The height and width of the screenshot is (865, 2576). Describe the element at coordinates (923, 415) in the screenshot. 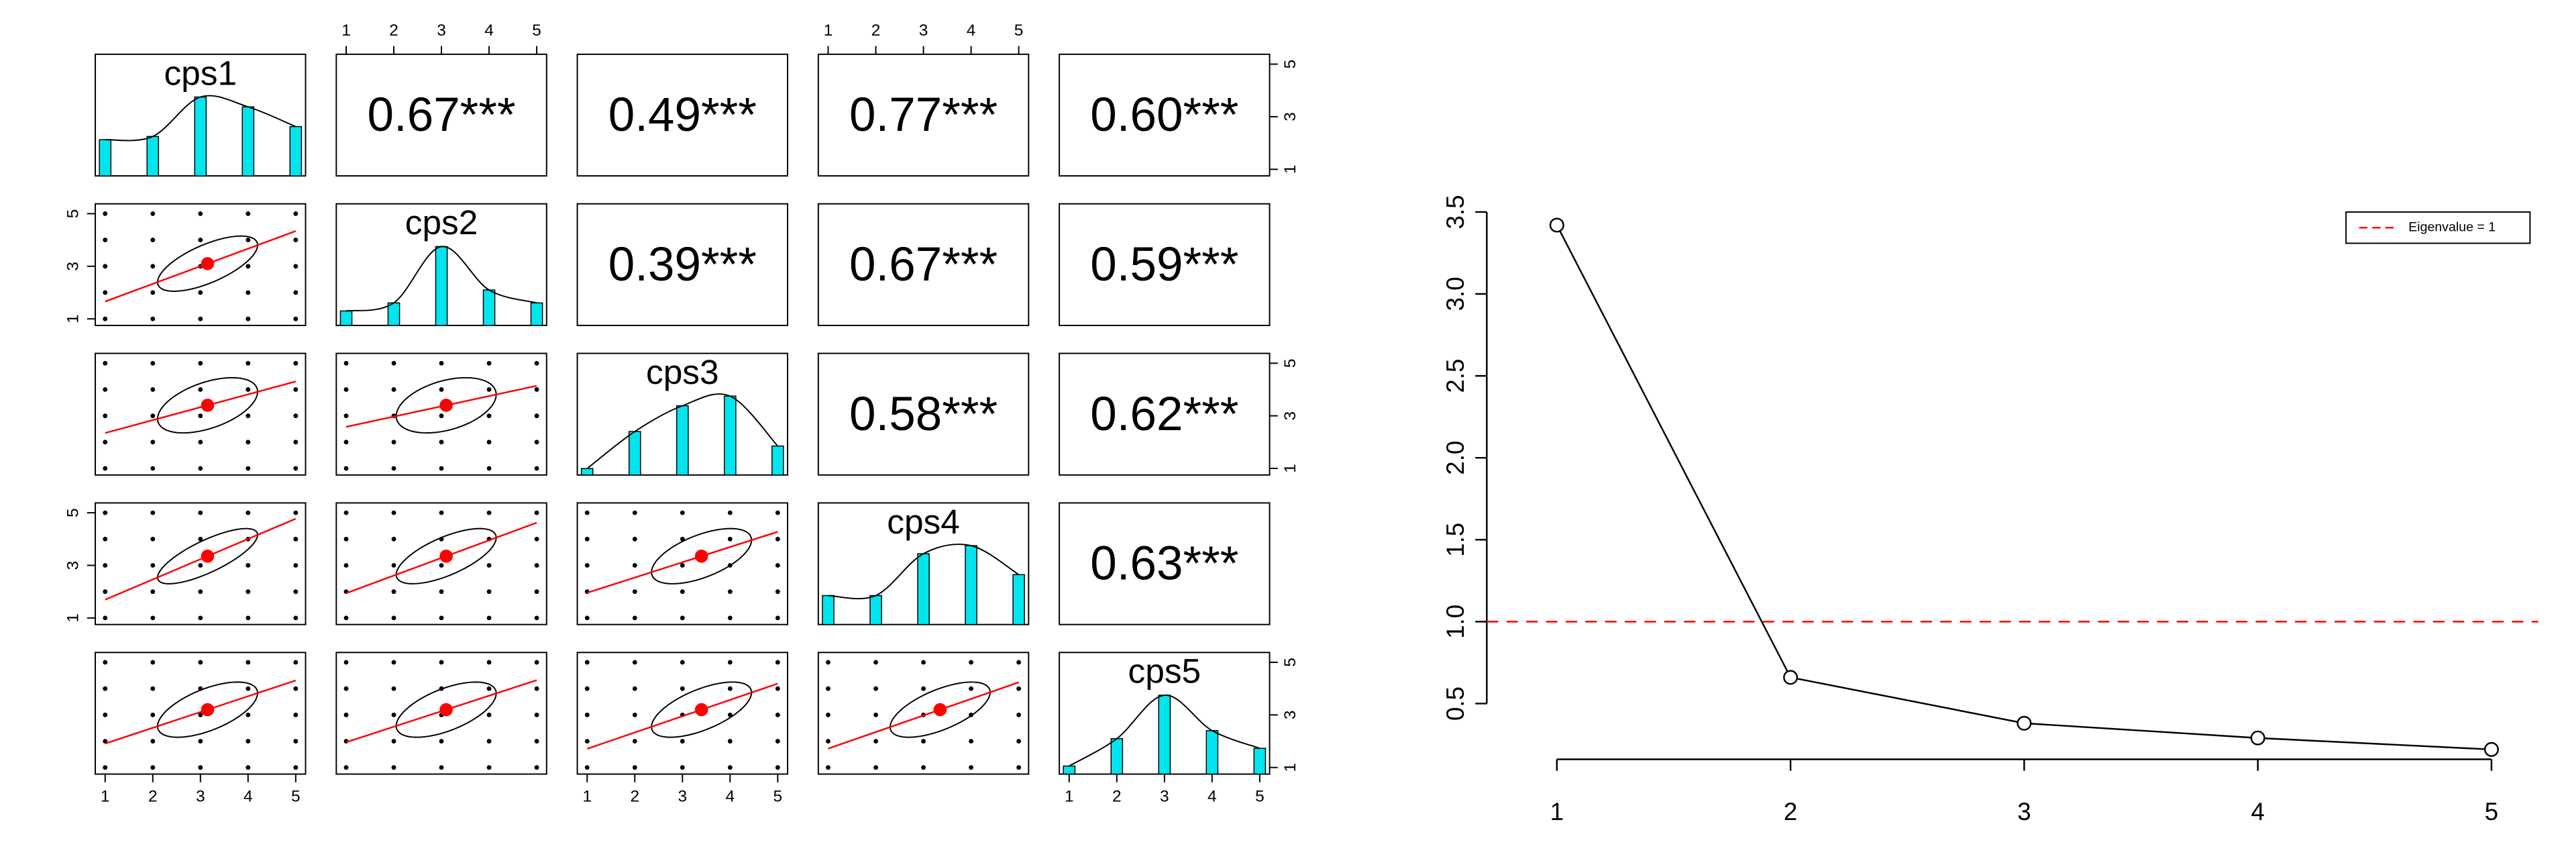

I see `correlation-label: 0.58***` at that location.